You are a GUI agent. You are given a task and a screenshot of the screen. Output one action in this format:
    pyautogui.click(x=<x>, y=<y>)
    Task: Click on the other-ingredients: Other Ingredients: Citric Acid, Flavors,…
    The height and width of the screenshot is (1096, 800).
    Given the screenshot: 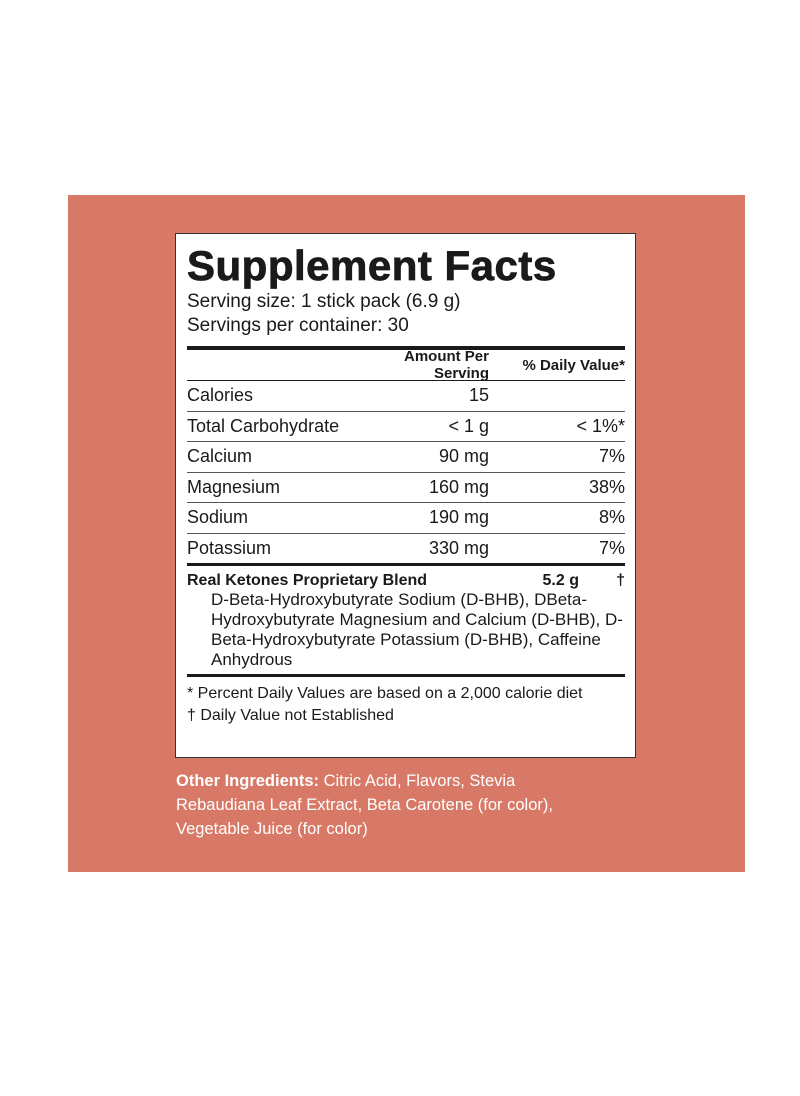 What is the action you would take?
    pyautogui.click(x=386, y=805)
    